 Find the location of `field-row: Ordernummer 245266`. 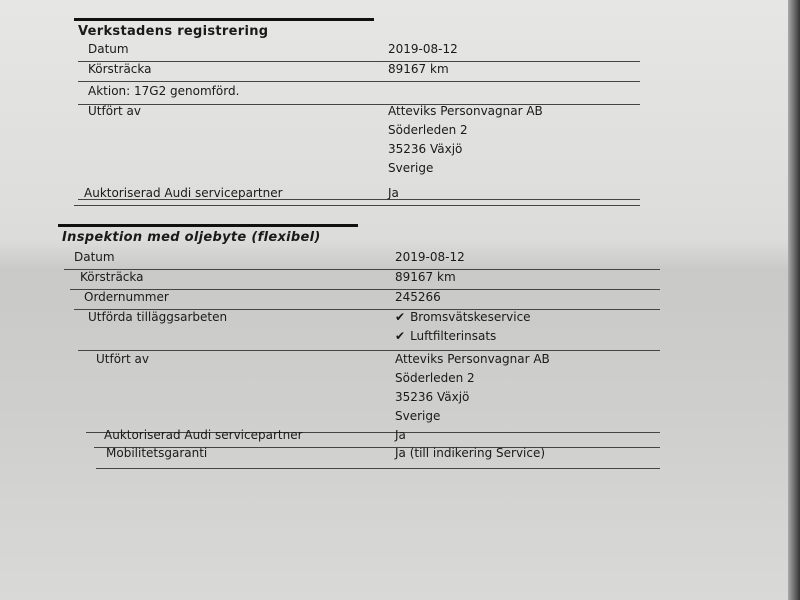

field-row: Ordernummer 245266 is located at coordinates (367, 300).